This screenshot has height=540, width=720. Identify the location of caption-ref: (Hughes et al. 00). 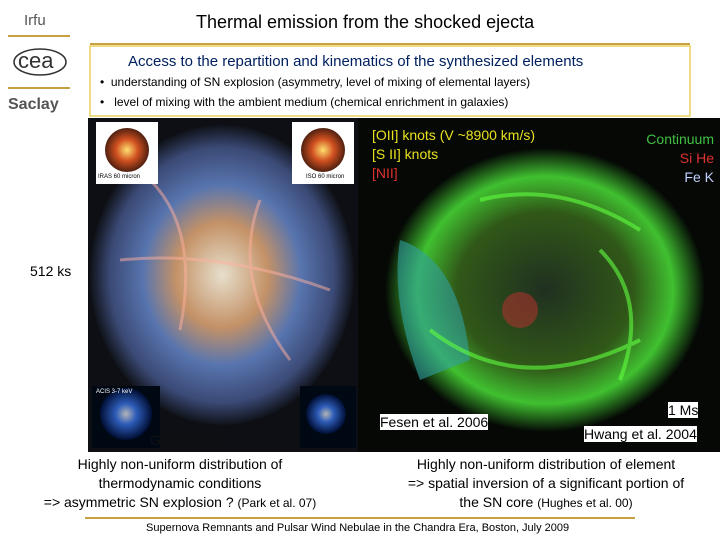
(585, 503).